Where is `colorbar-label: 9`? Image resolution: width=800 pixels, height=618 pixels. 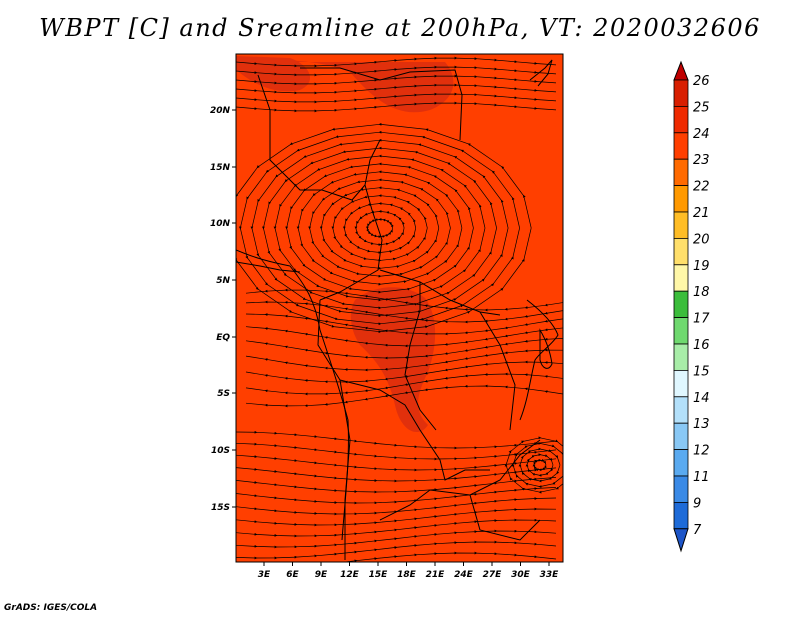
colorbar-label: 9 is located at coordinates (697, 503).